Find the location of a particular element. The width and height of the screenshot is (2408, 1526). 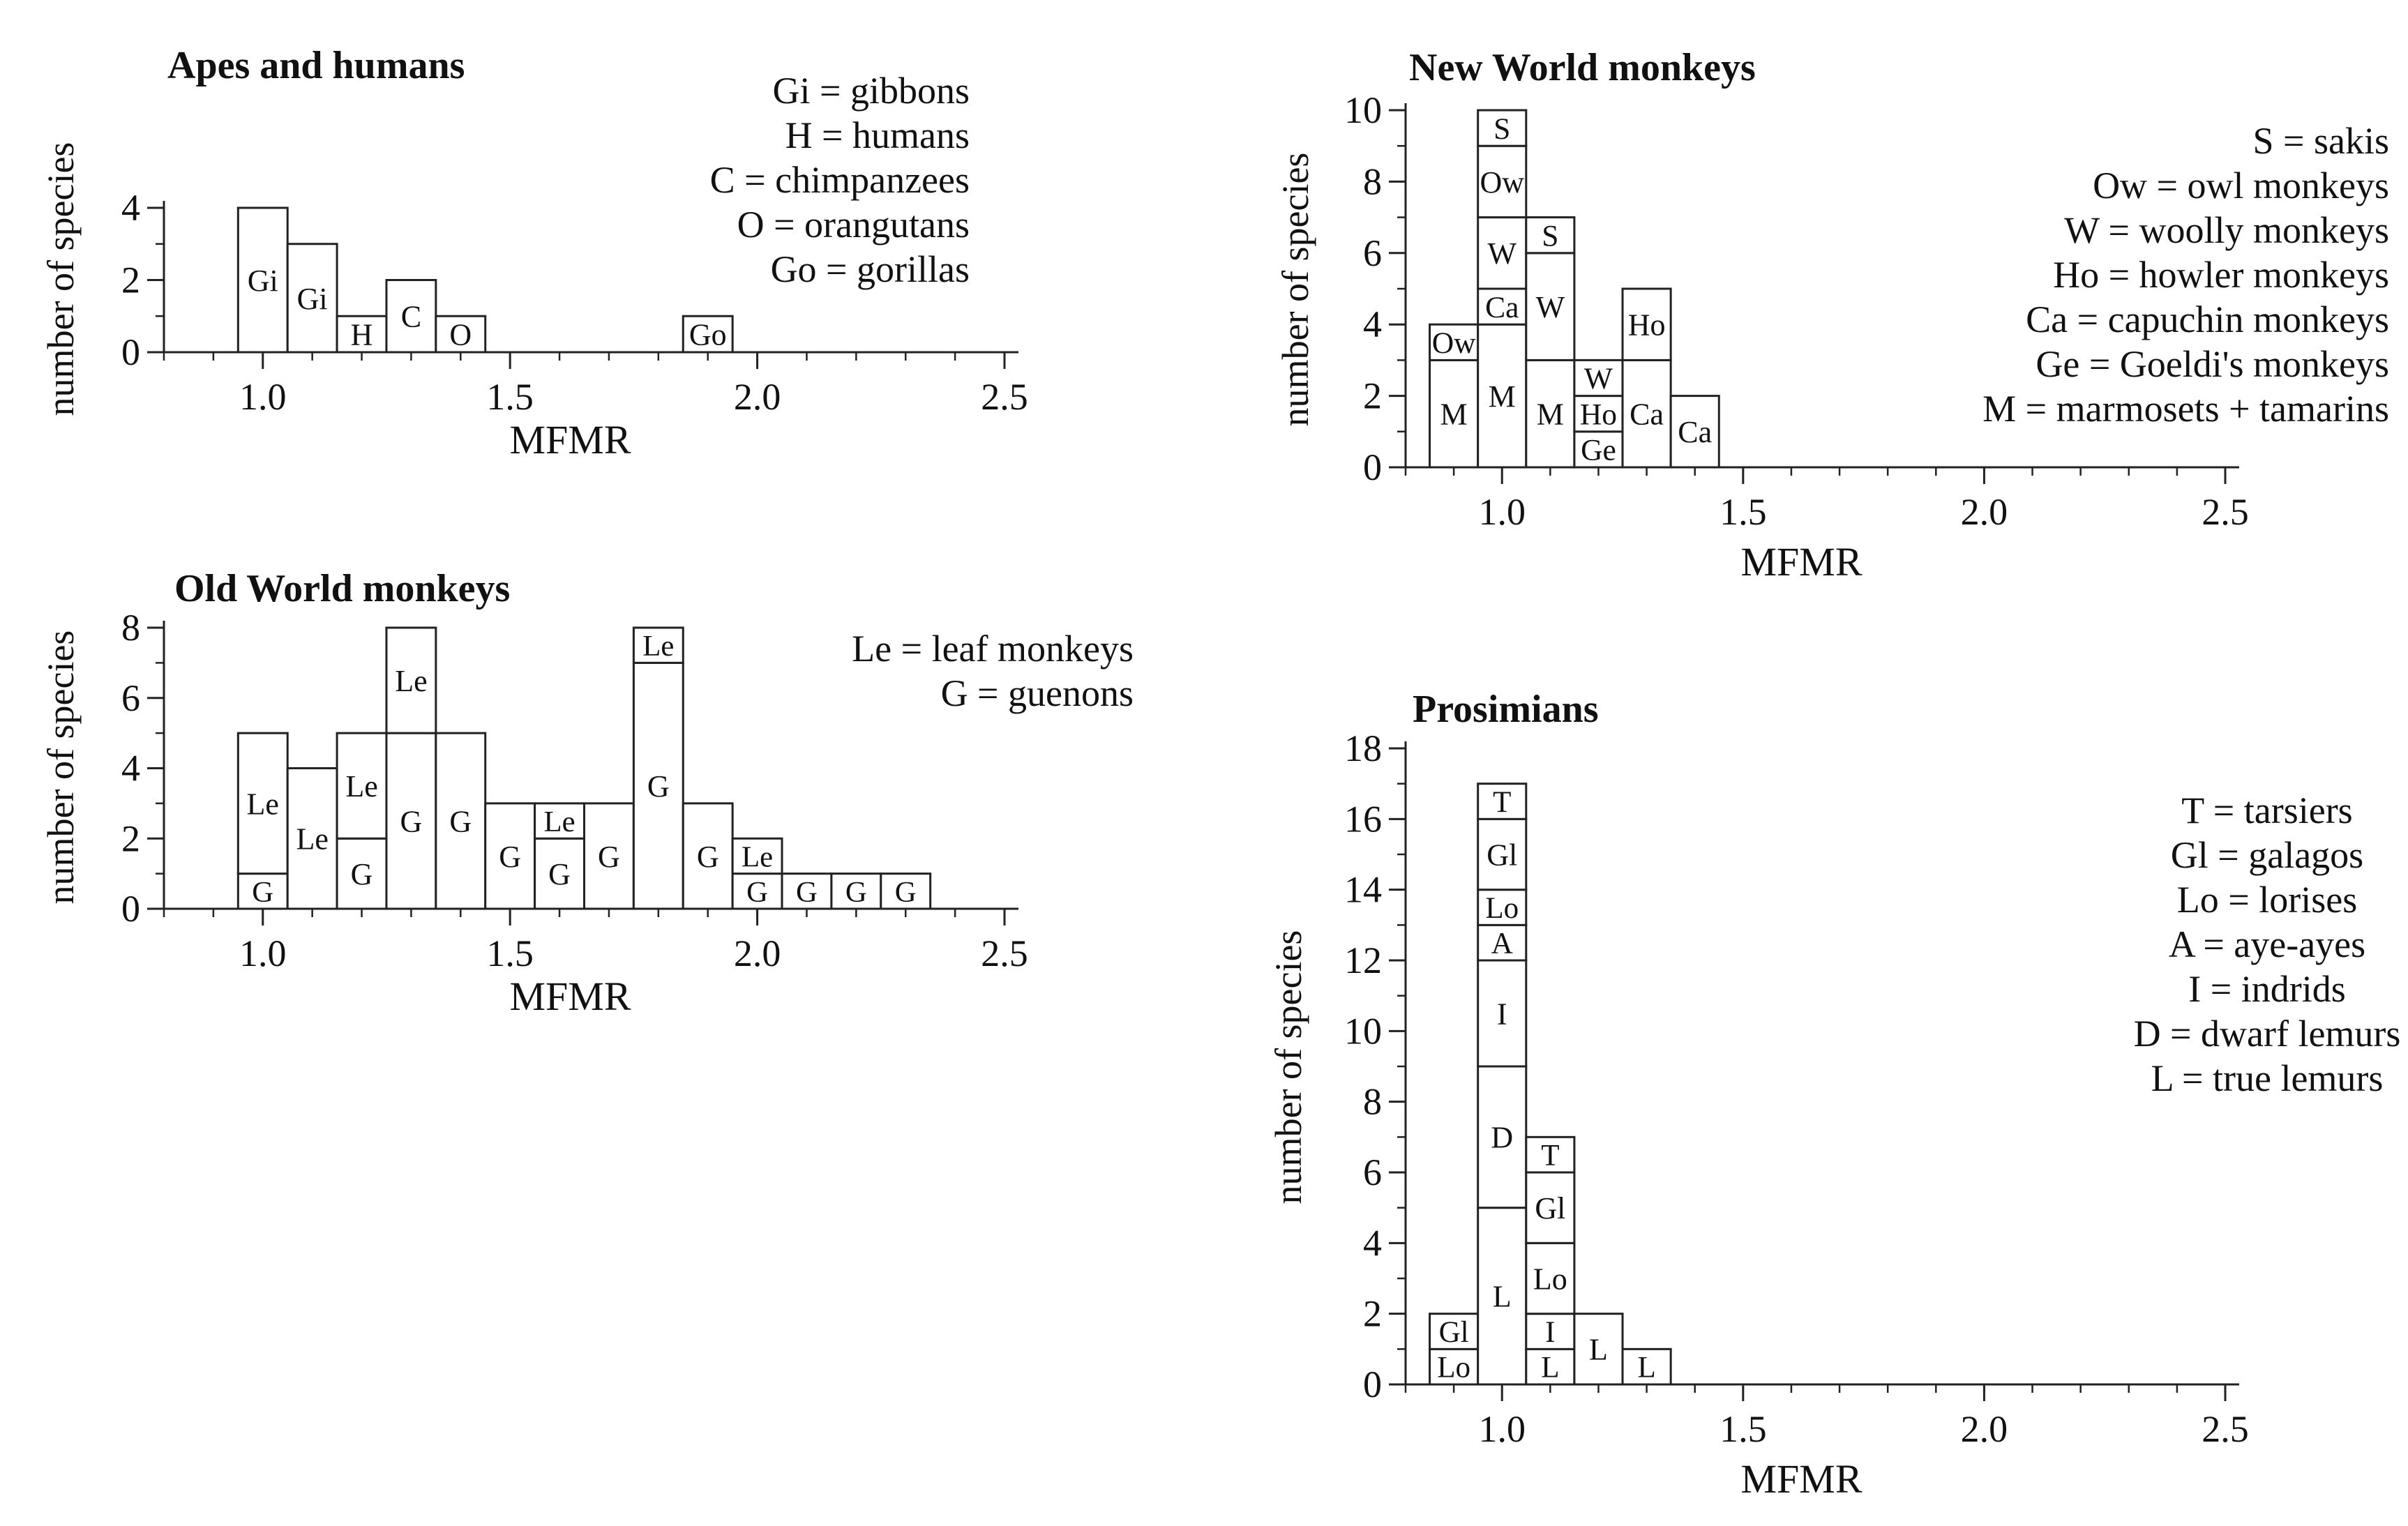

panel-4-y-tick-label: 14 is located at coordinates (1363, 890).